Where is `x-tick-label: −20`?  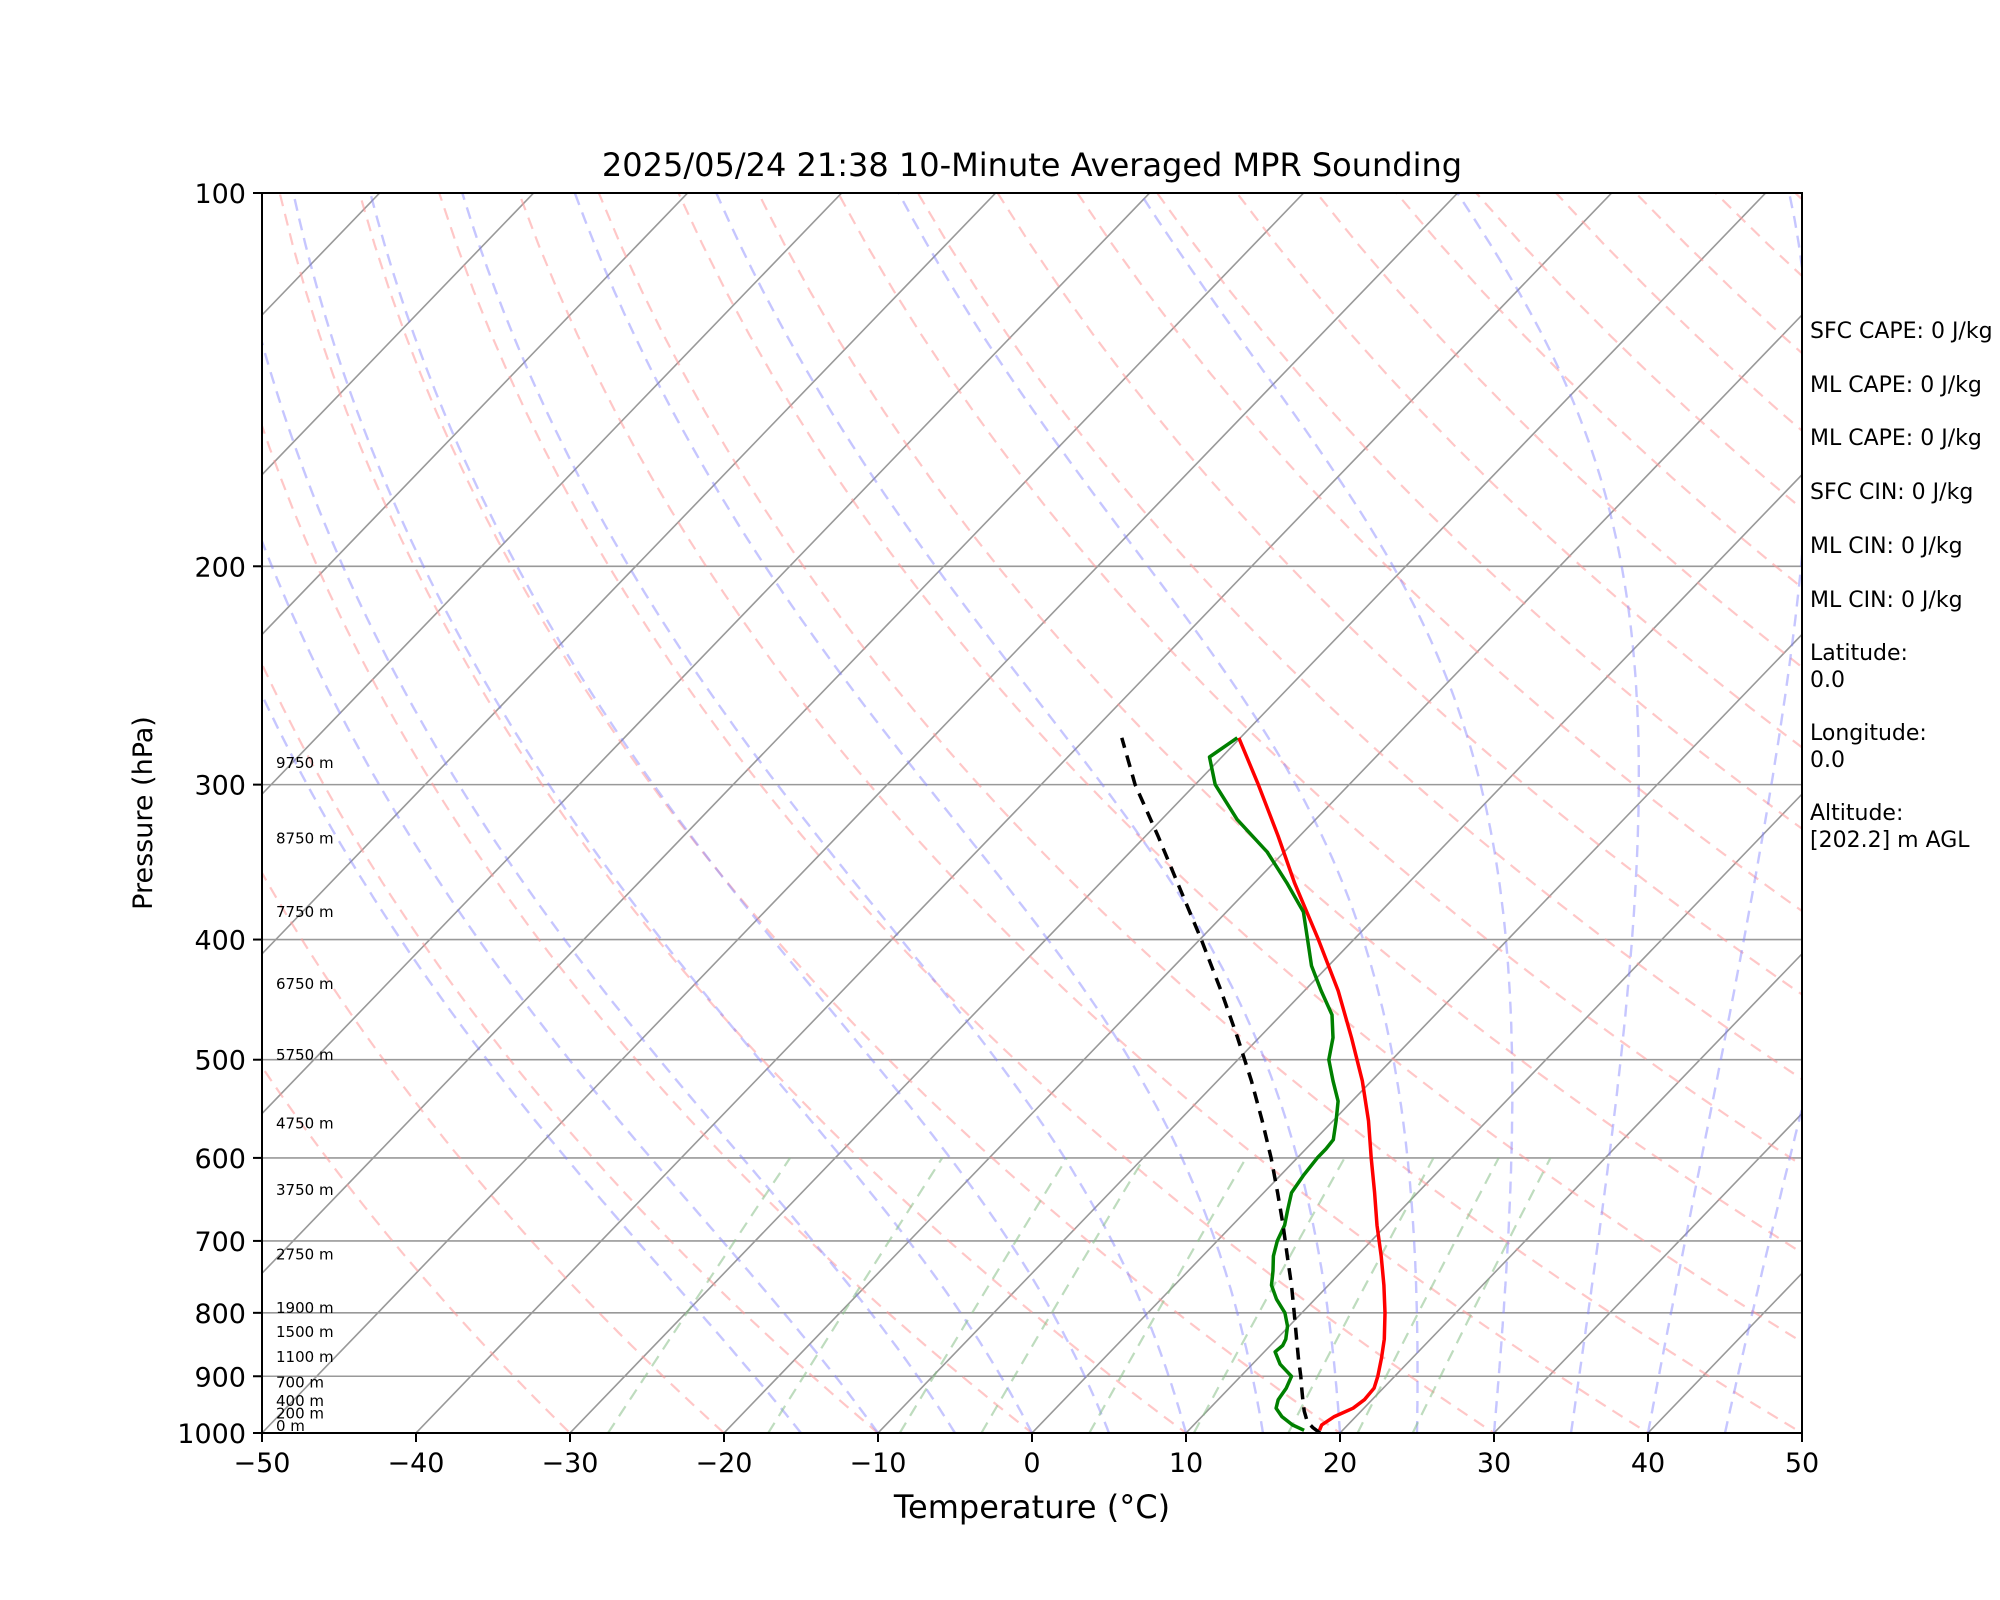
x-tick-label: −20 is located at coordinates (724, 1463).